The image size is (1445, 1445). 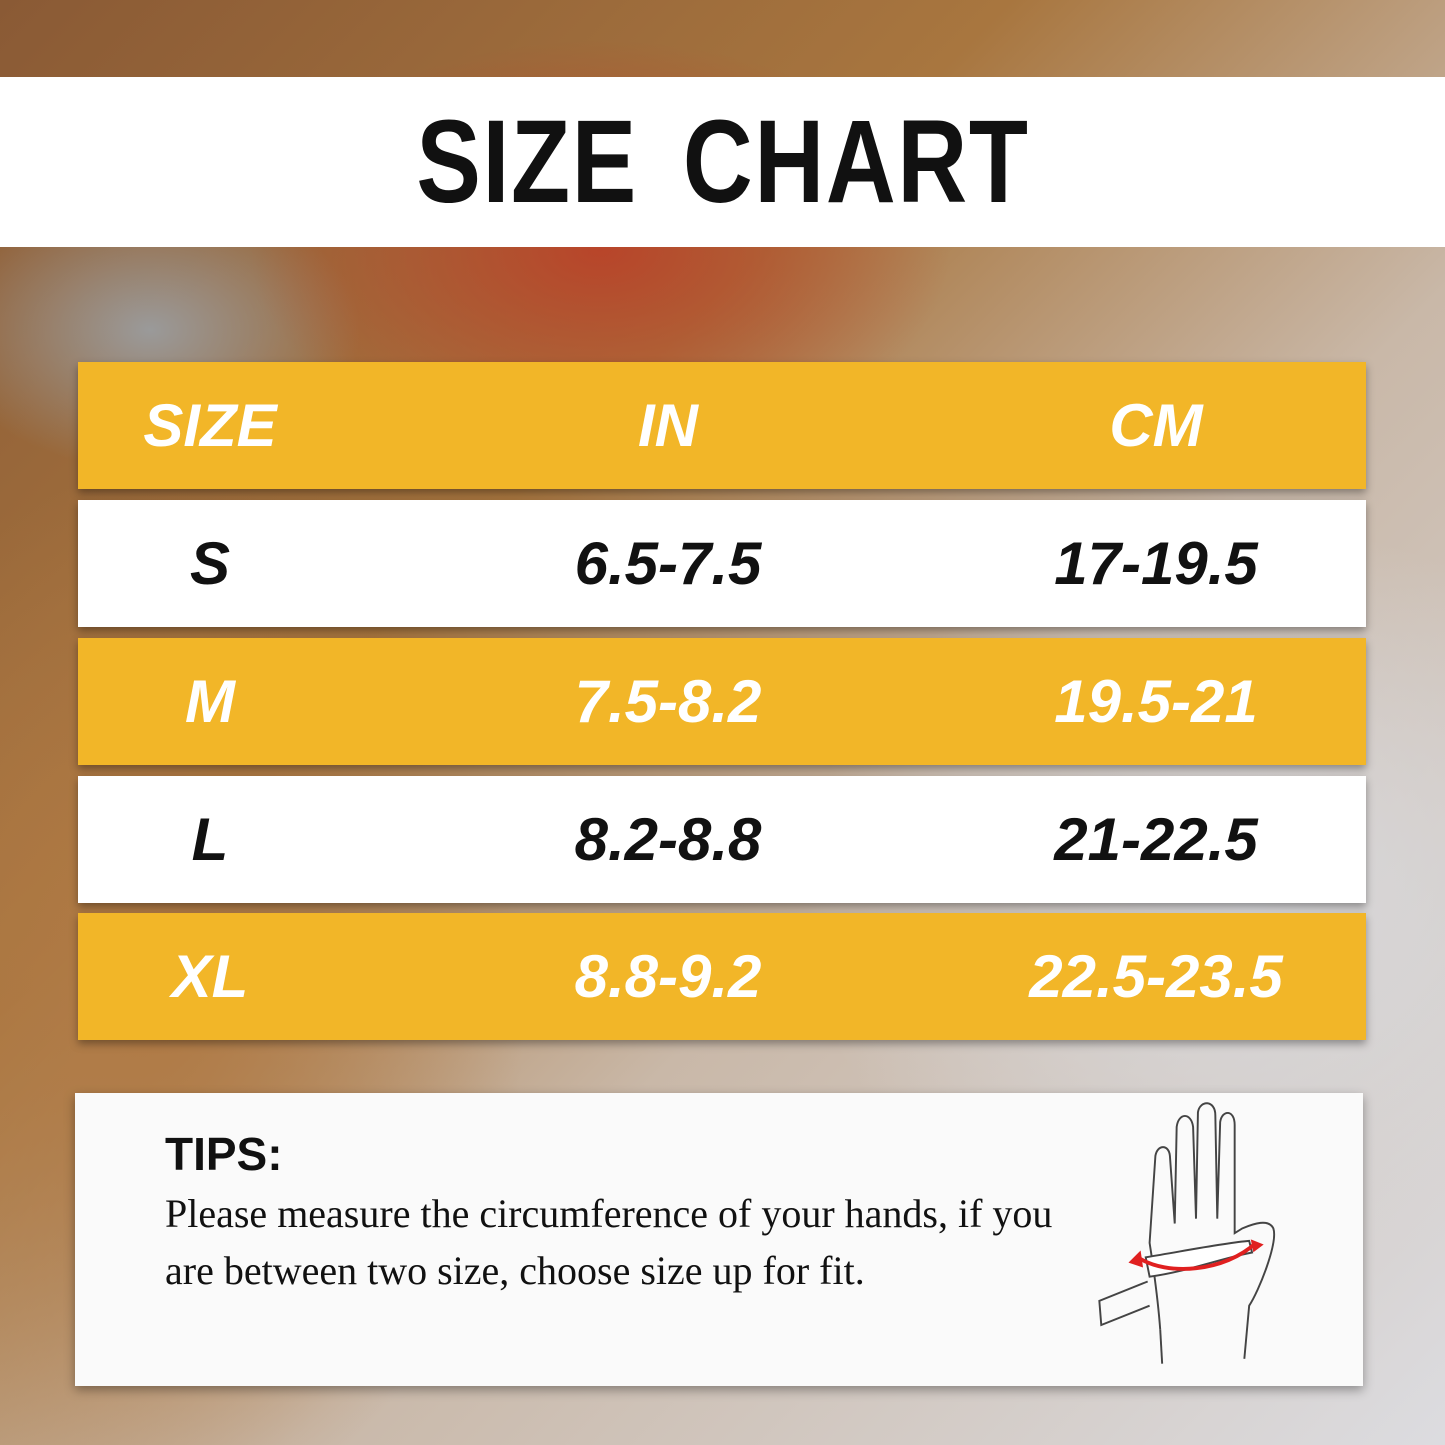 I want to click on cm-cell: 17-19.5, so click(x=1156, y=563).